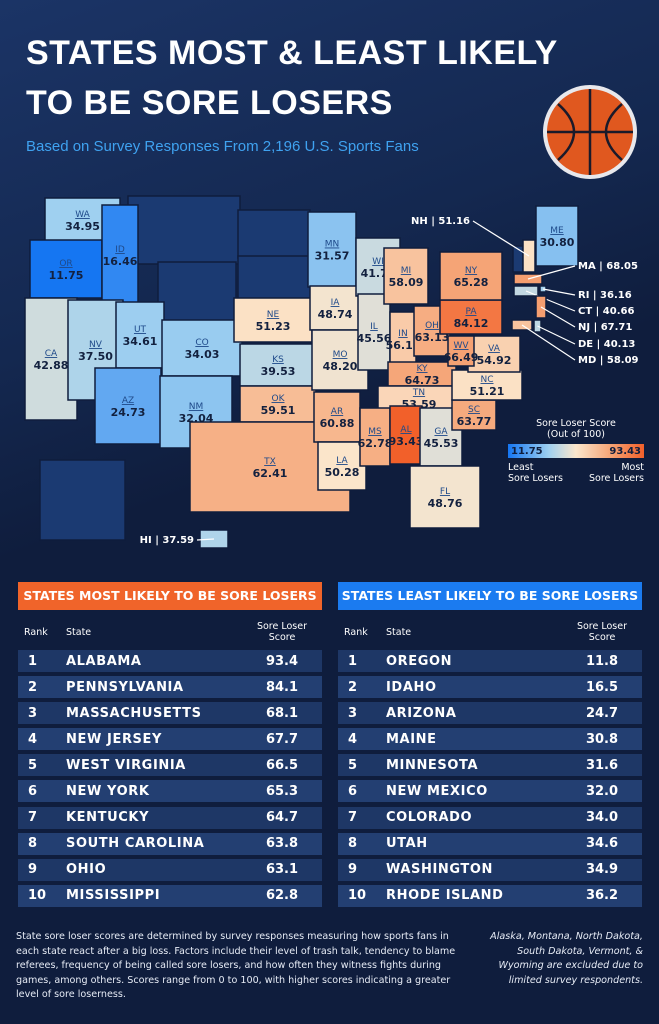 This screenshot has width=659, height=1024. What do you see at coordinates (486, 632) in the screenshot?
I see `table-header: Rank State Sore Loser Score` at bounding box center [486, 632].